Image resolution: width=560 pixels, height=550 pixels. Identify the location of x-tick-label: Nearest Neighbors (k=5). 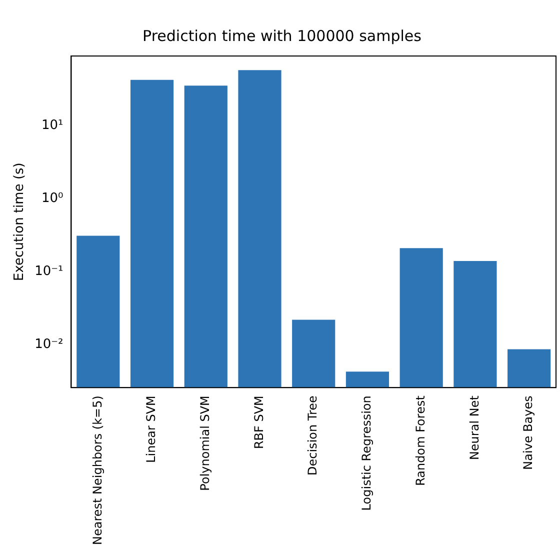
(97, 471).